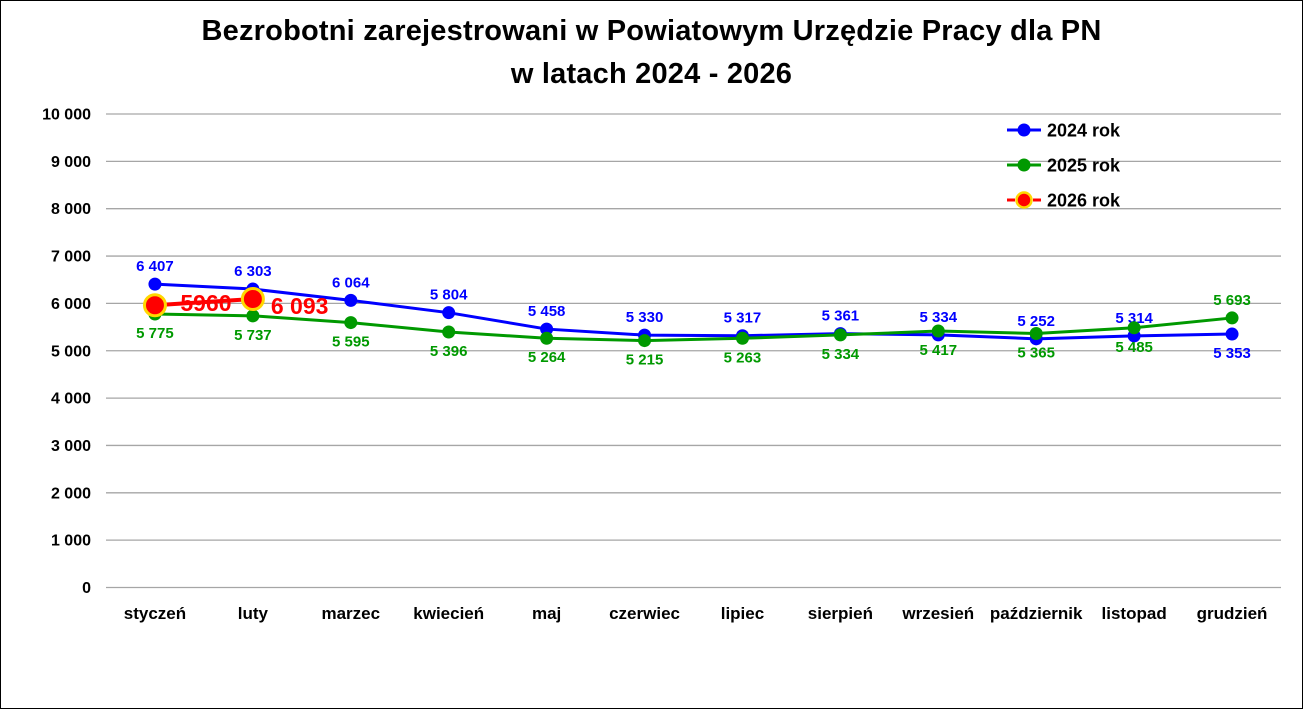 This screenshot has width=1303, height=709. Describe the element at coordinates (350, 613) in the screenshot. I see `x-tick-label-marzec: marzec` at that location.